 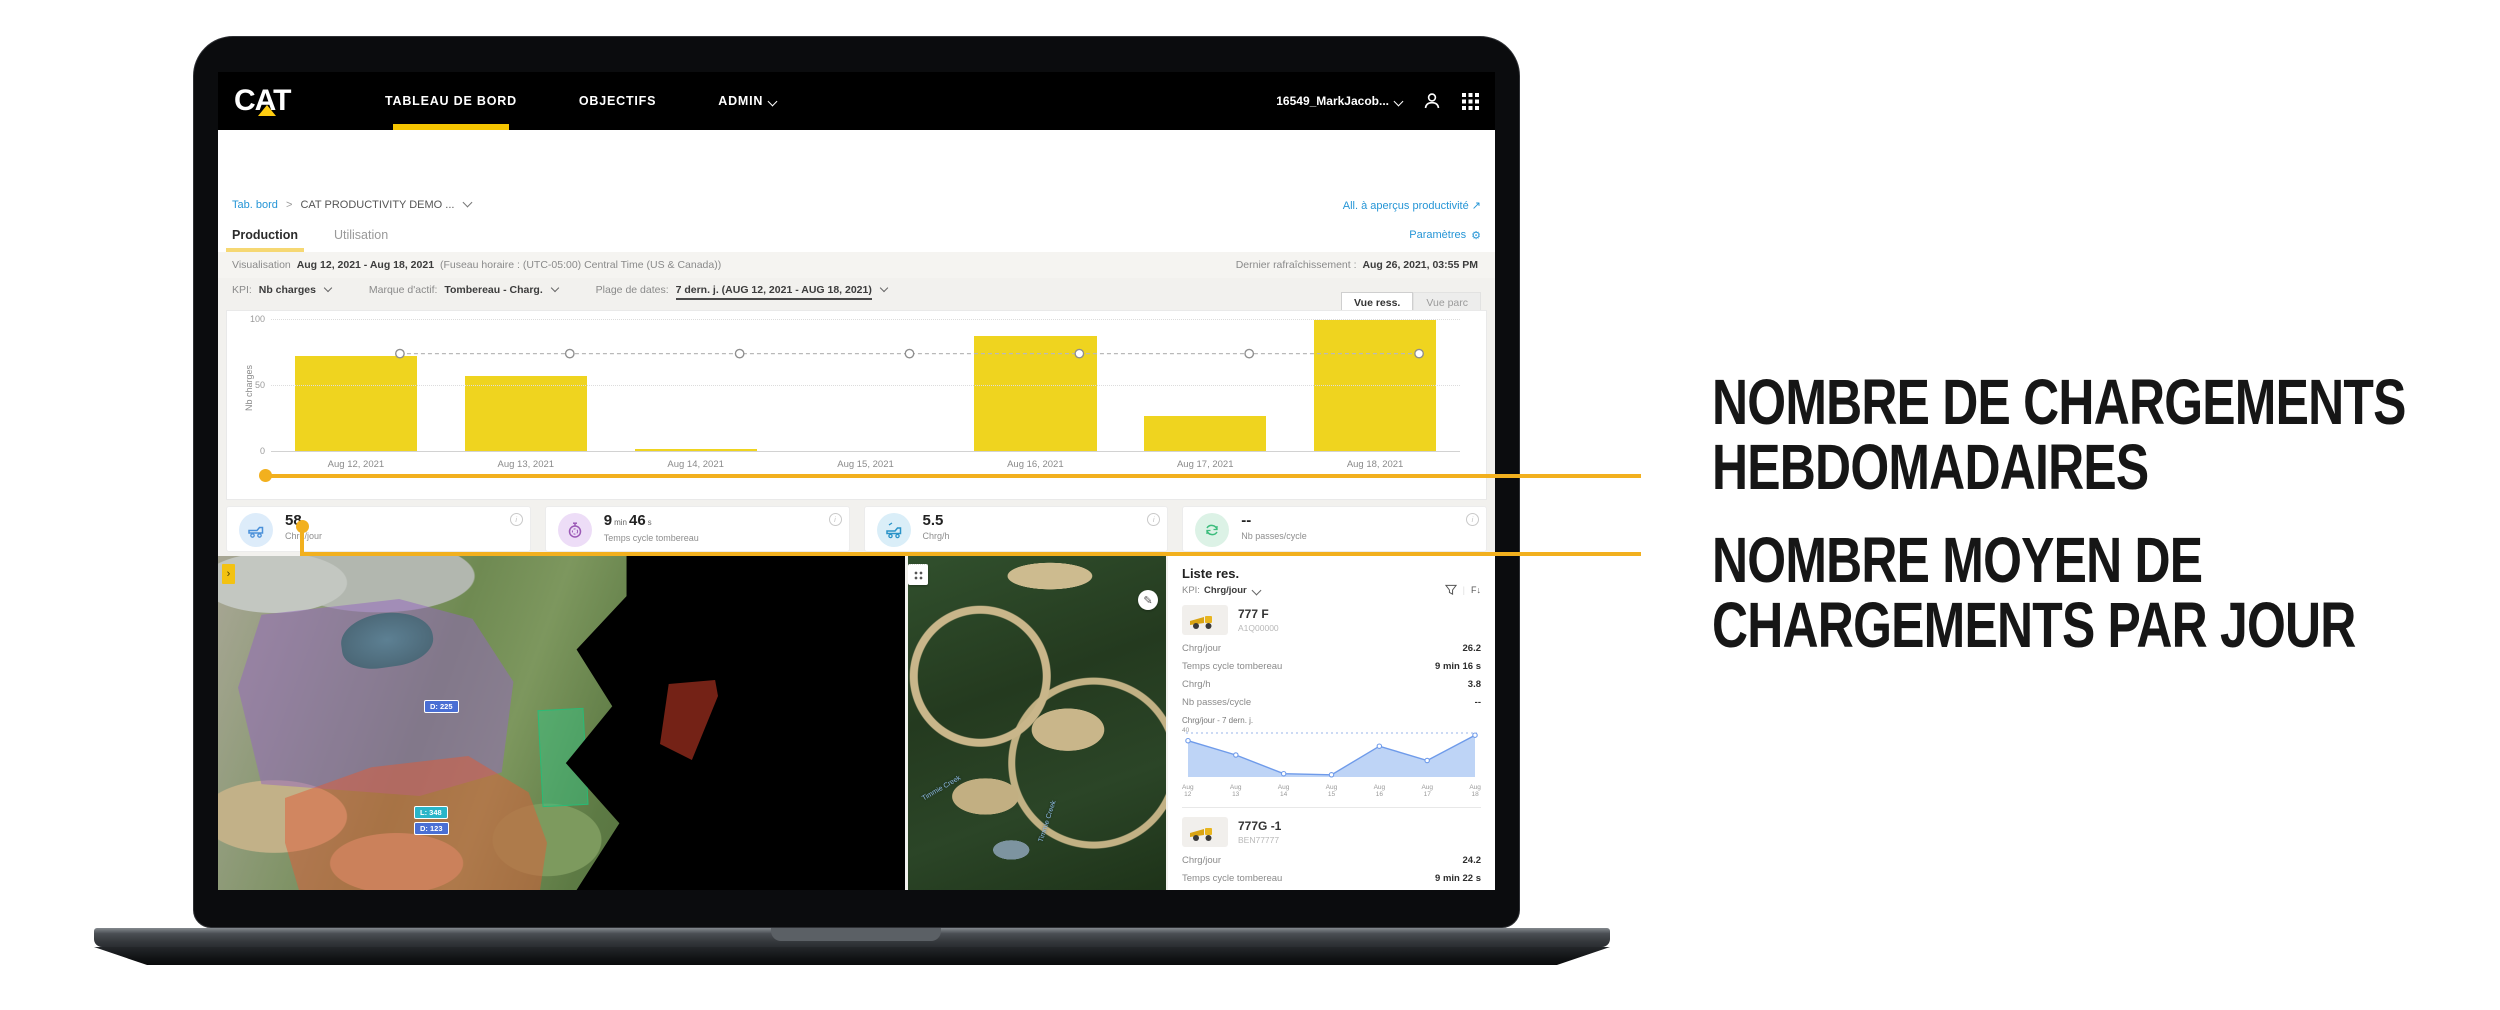 I want to click on apps-grid-icon, so click(x=1470, y=101).